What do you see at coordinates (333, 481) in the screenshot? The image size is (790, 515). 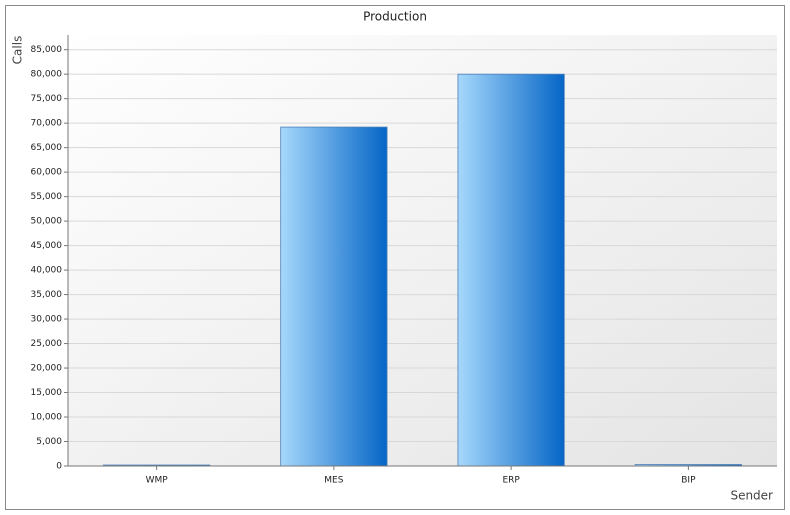 I see `x-tick-label: MES` at bounding box center [333, 481].